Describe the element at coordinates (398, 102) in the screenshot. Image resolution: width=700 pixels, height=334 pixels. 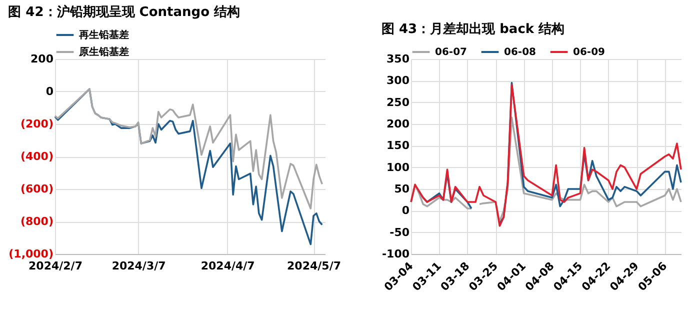
I see `y-tick-label: 250` at that location.